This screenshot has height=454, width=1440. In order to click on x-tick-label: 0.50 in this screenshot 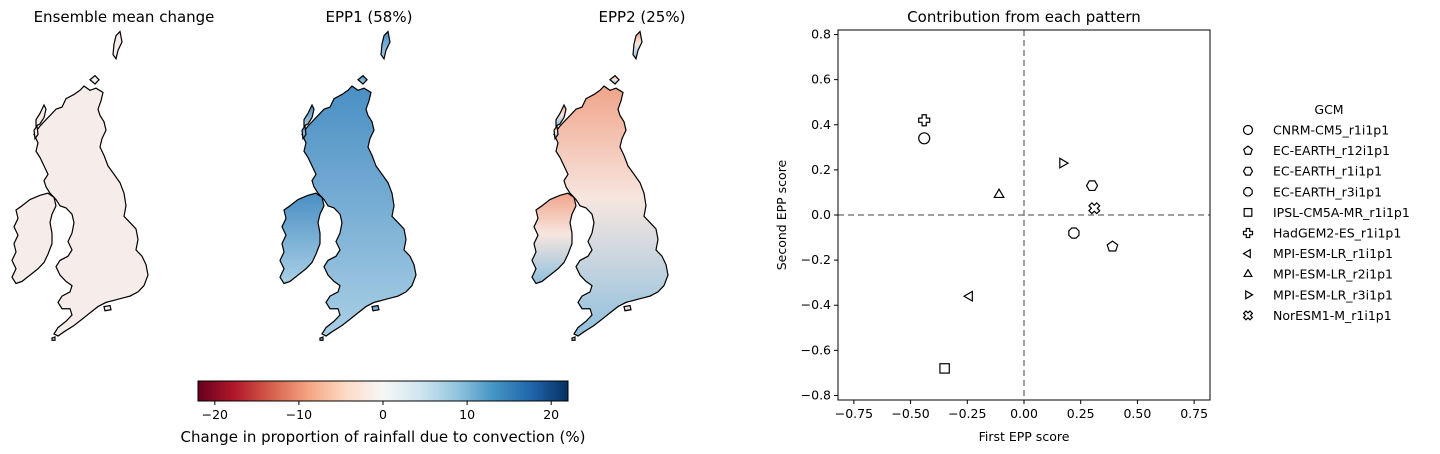, I will do `click(1137, 413)`.